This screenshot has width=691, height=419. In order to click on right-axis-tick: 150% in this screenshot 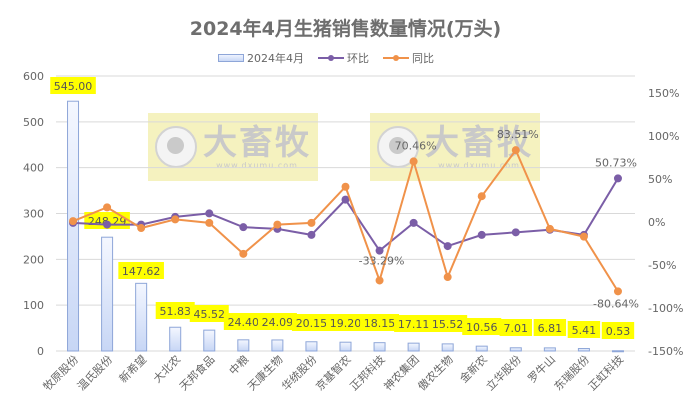, I will do `click(663, 93)`.